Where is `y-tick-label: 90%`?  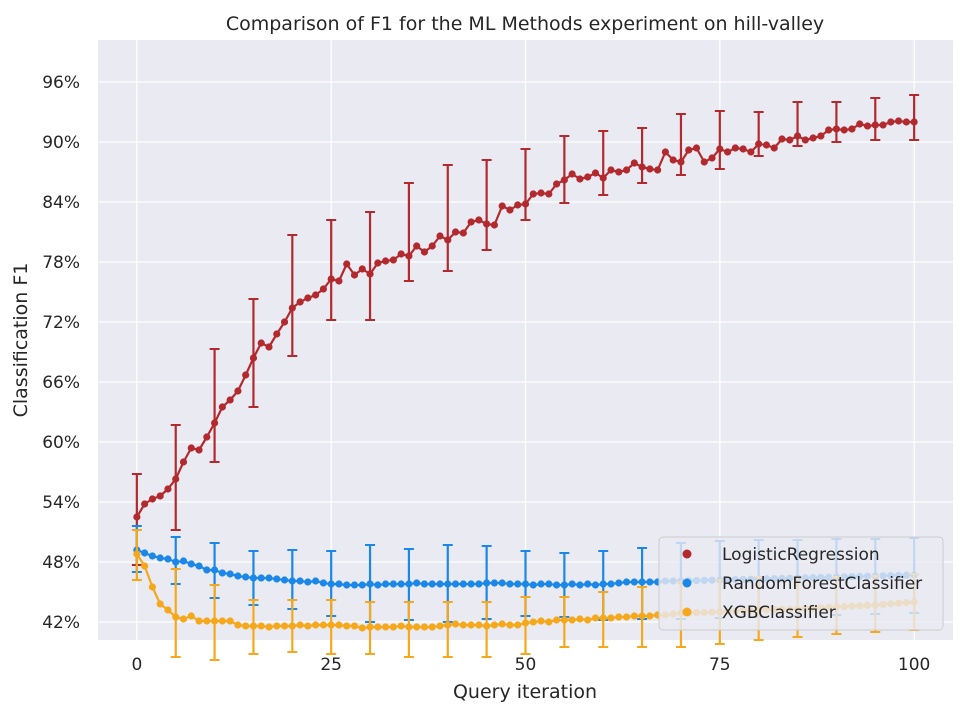
y-tick-label: 90% is located at coordinates (61, 143).